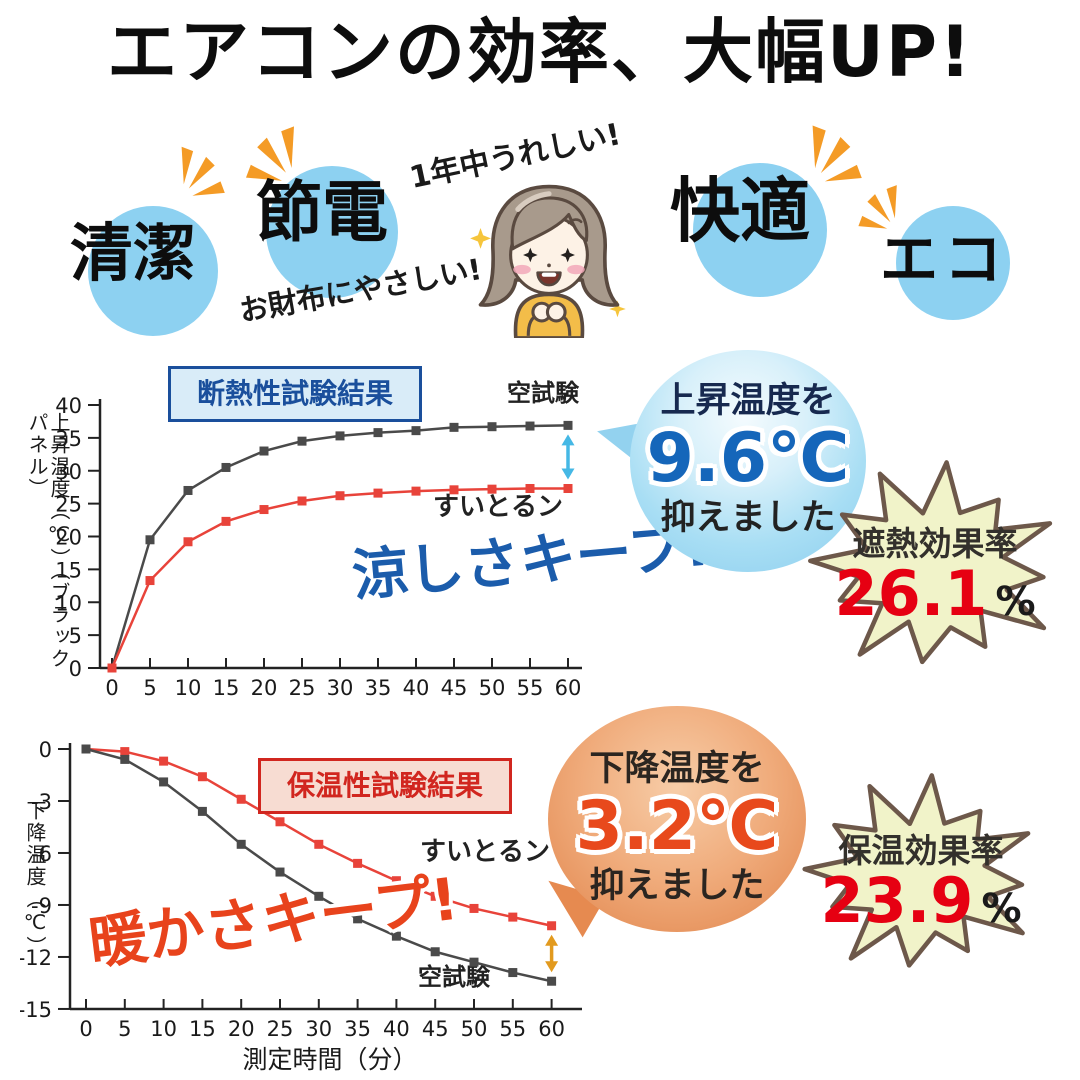 The height and width of the screenshot is (1080, 1080). Describe the element at coordinates (385, 786) in the screenshot. I see `retention-chart-title: 保温性試験結果` at that location.